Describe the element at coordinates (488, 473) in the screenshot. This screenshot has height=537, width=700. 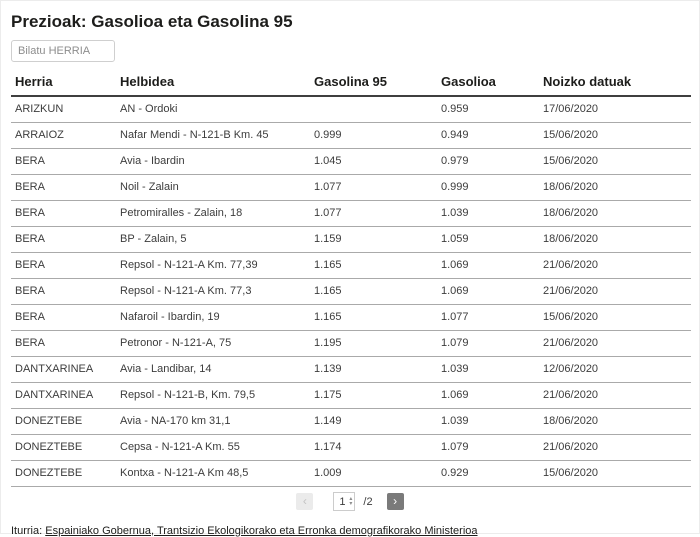
I see `table-cell-gasolioa: 0.929` at that location.